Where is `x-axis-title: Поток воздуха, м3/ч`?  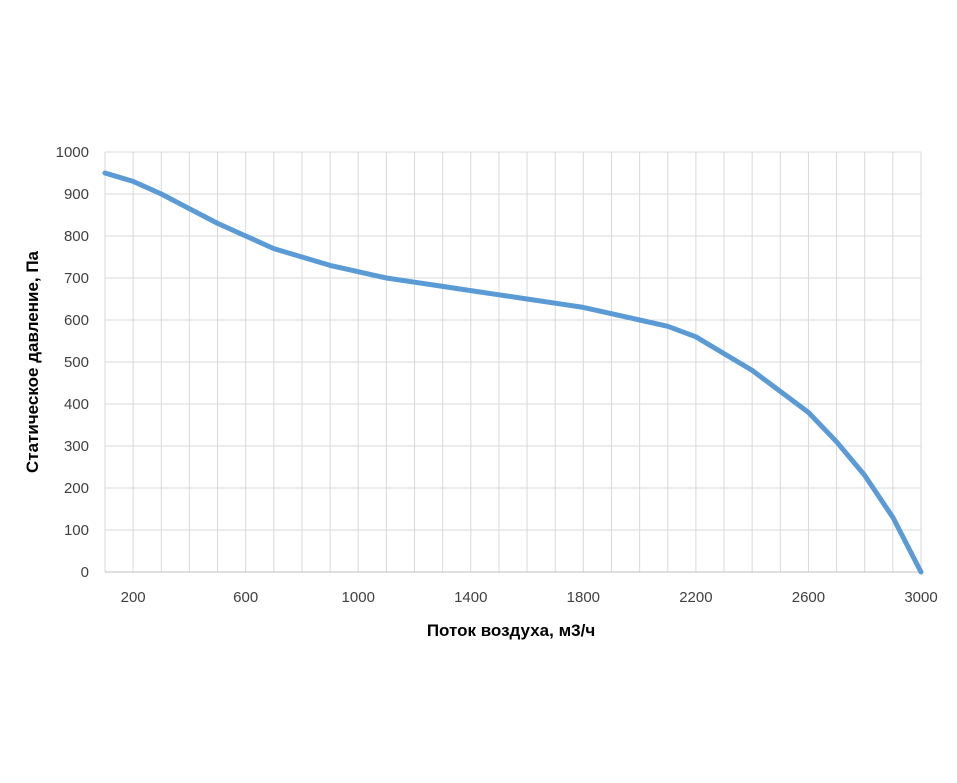
x-axis-title: Поток воздуха, м3/ч is located at coordinates (511, 630).